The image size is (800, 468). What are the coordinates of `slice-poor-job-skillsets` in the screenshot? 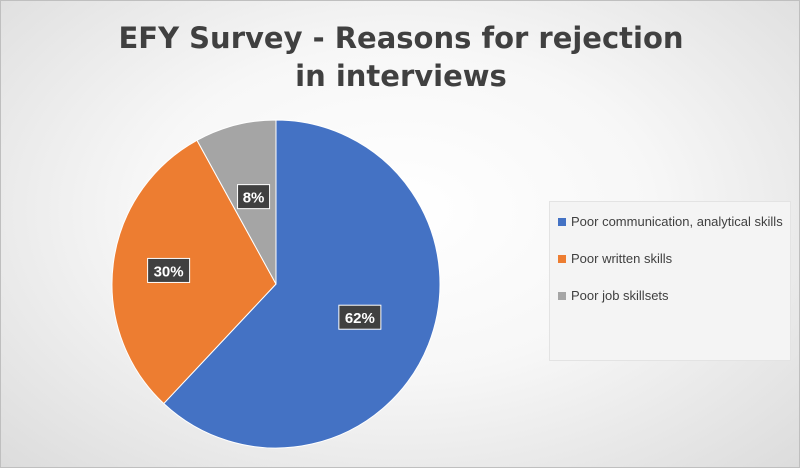 It's located at (236, 202).